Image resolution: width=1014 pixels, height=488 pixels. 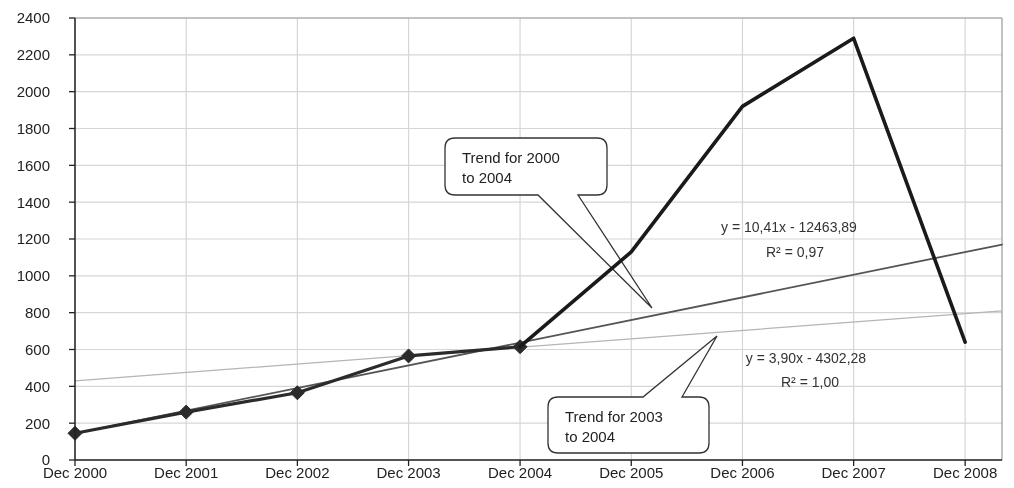 What do you see at coordinates (614, 426) in the screenshot?
I see `annotation: Trend for 2003 to 2004` at bounding box center [614, 426].